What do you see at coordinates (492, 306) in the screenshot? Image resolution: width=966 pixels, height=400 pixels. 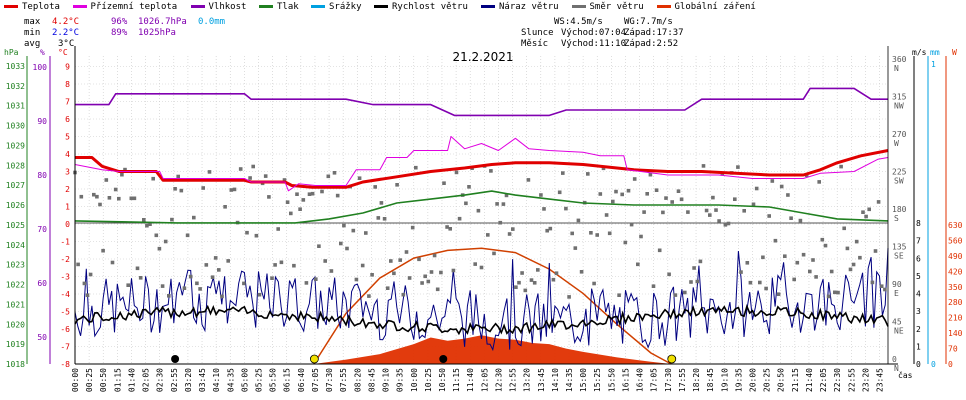 I see `theoretical-radiation-line` at bounding box center [492, 306].